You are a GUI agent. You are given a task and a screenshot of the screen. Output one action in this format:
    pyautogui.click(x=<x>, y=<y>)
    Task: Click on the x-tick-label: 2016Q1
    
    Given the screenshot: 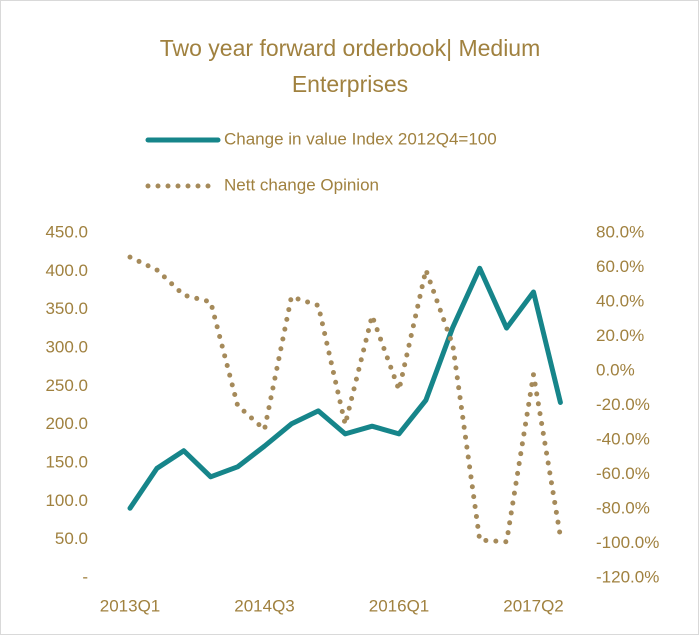 What is the action you would take?
    pyautogui.click(x=399, y=605)
    